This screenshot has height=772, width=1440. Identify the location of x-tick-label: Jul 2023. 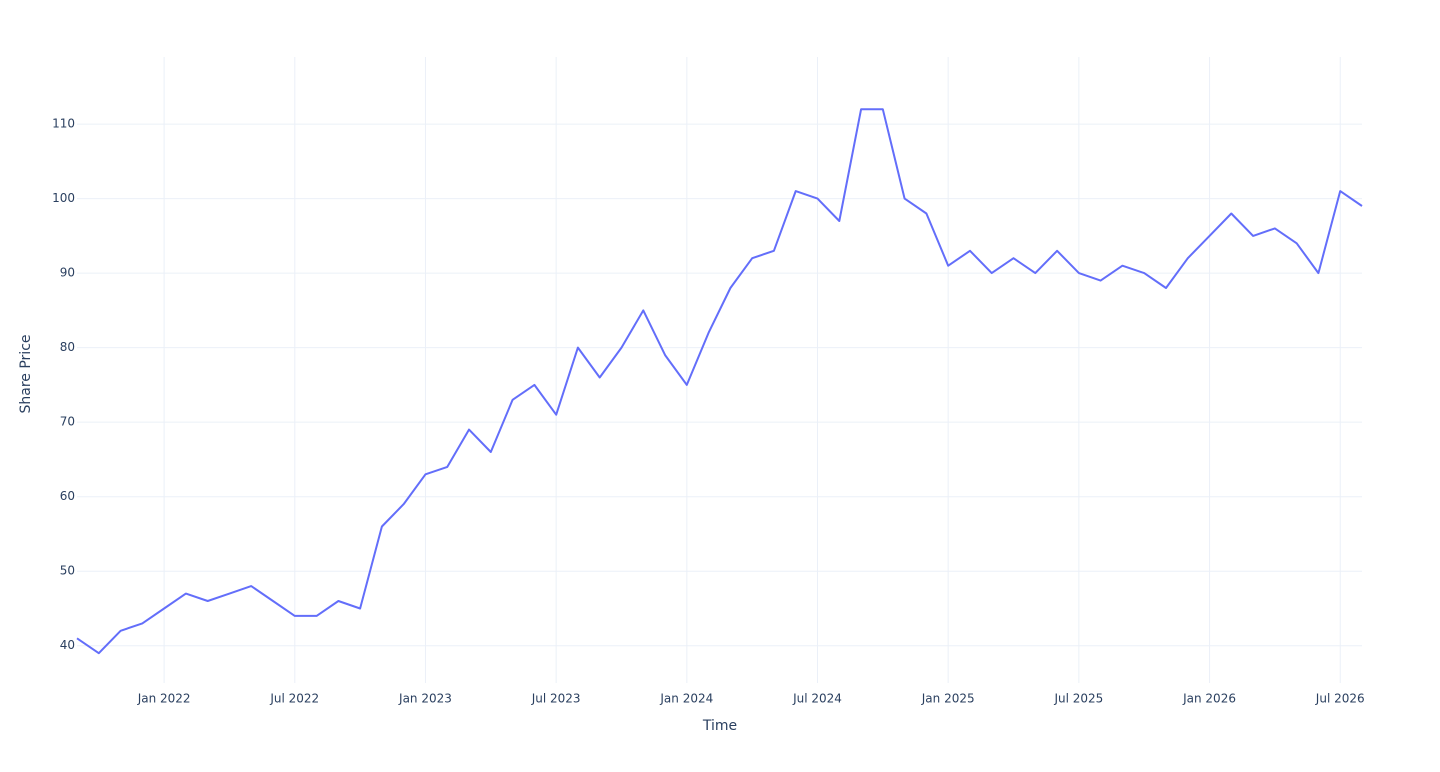
(556, 699).